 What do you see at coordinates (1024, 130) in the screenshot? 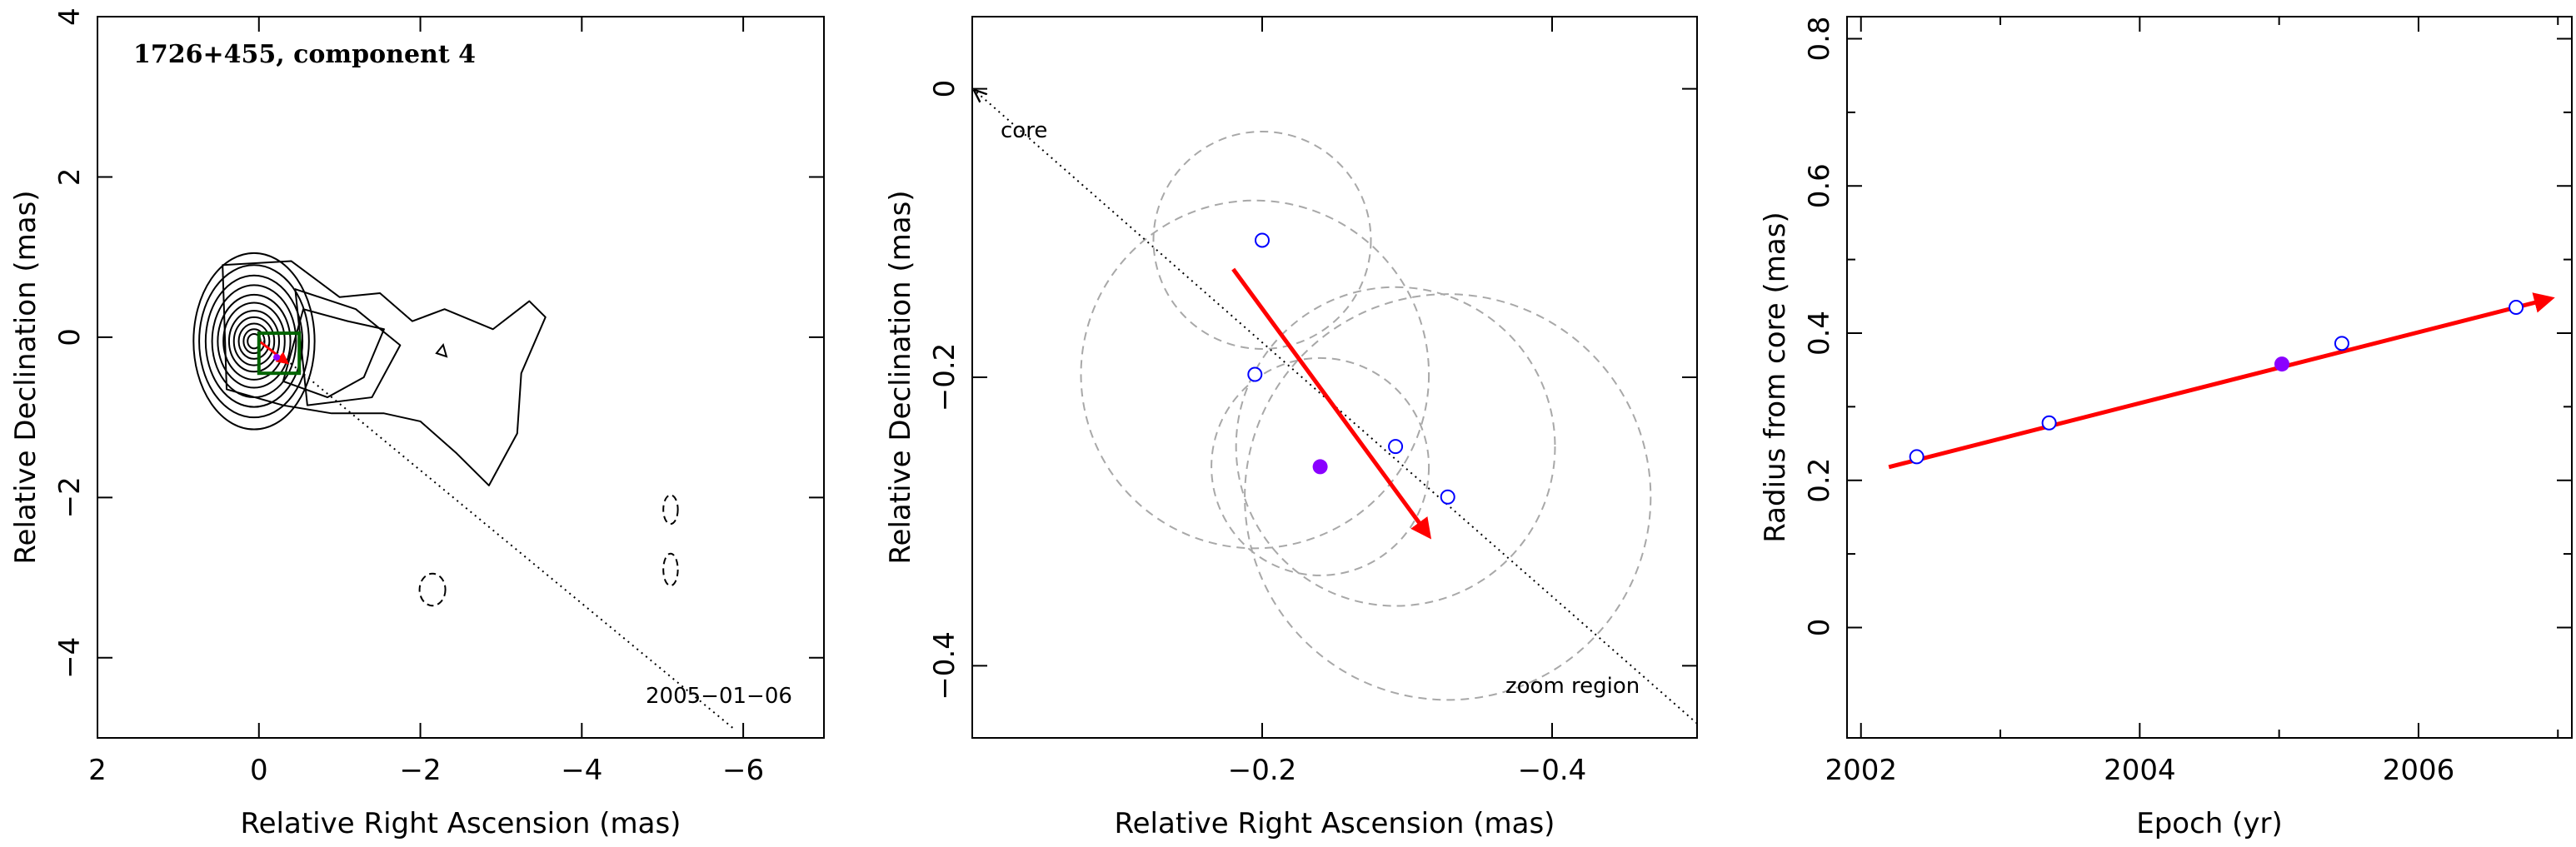
I see `core-label: core` at bounding box center [1024, 130].